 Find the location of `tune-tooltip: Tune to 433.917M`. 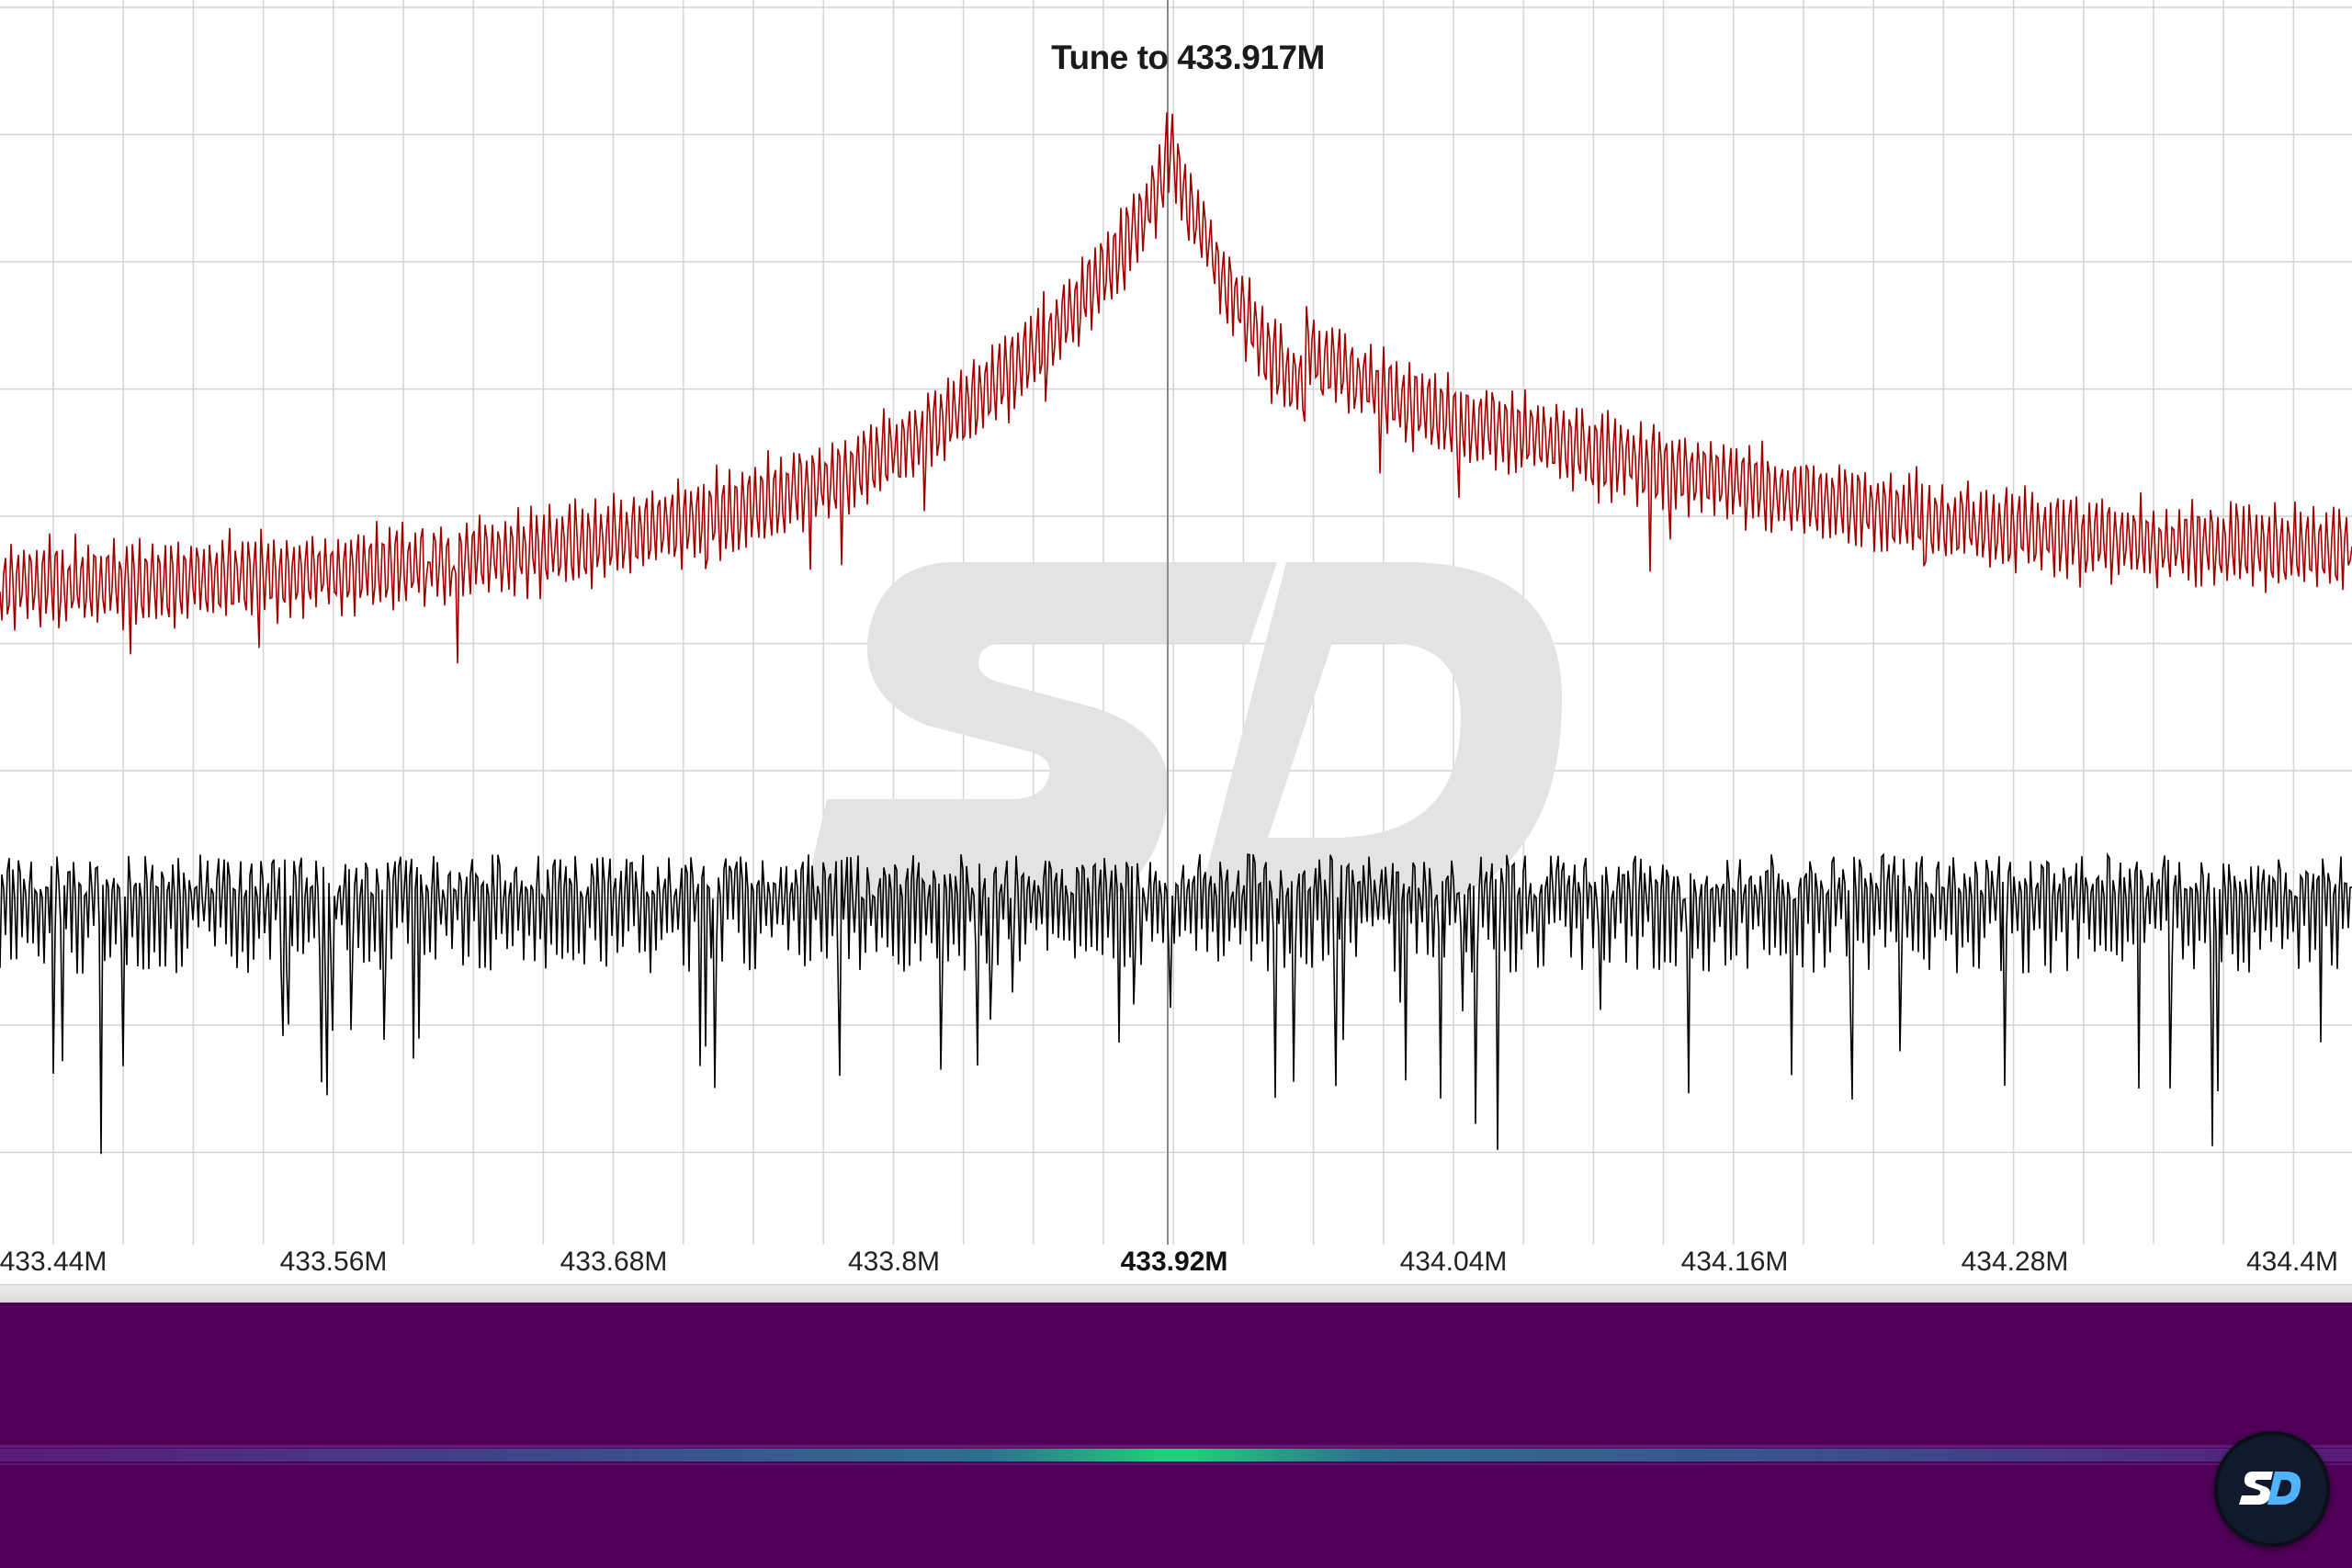

tune-tooltip: Tune to 433.917M is located at coordinates (1188, 58).